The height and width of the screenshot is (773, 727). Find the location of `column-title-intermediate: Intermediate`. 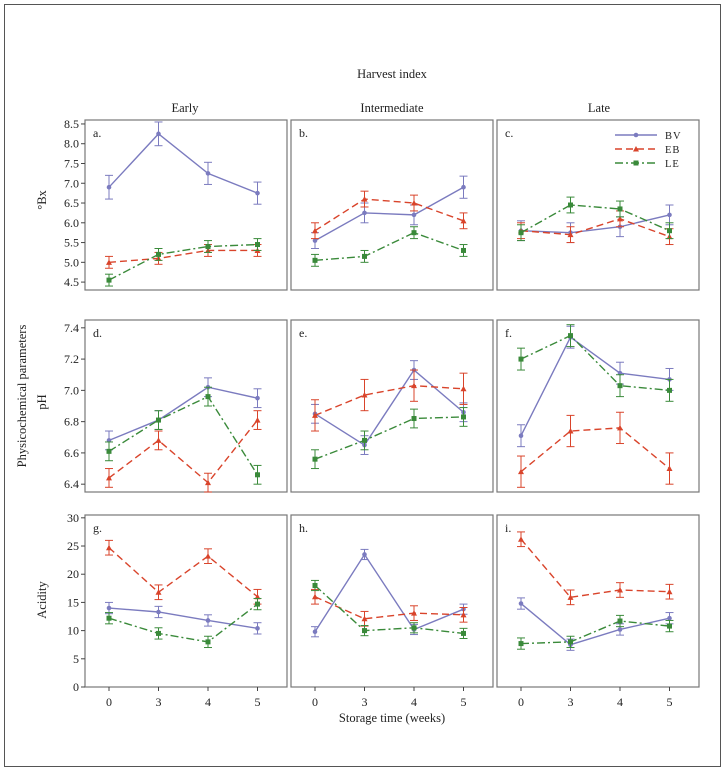

column-title-intermediate: Intermediate is located at coordinates (392, 108).